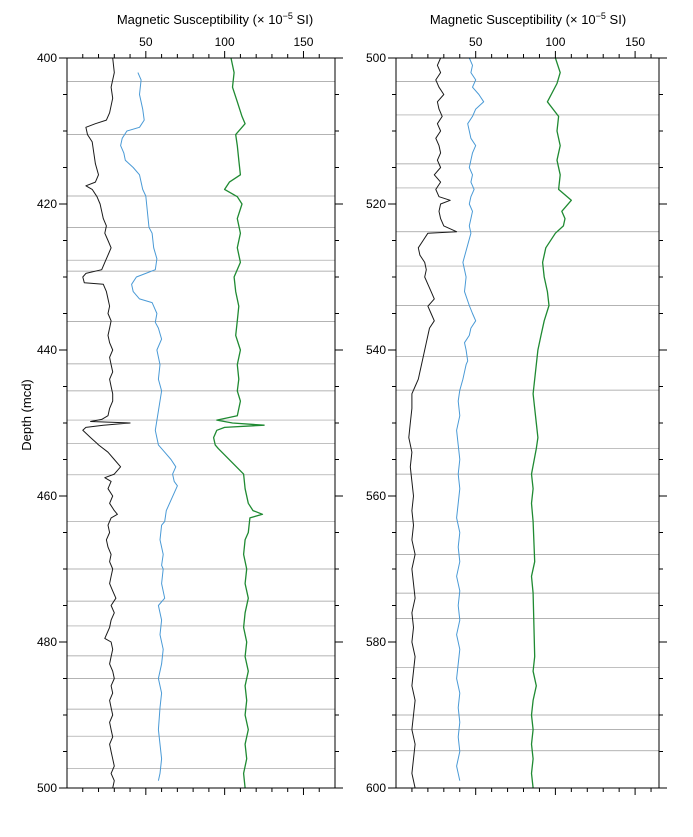 This screenshot has height=837, width=693. I want to click on y-tick-label: 460, so click(47, 496).